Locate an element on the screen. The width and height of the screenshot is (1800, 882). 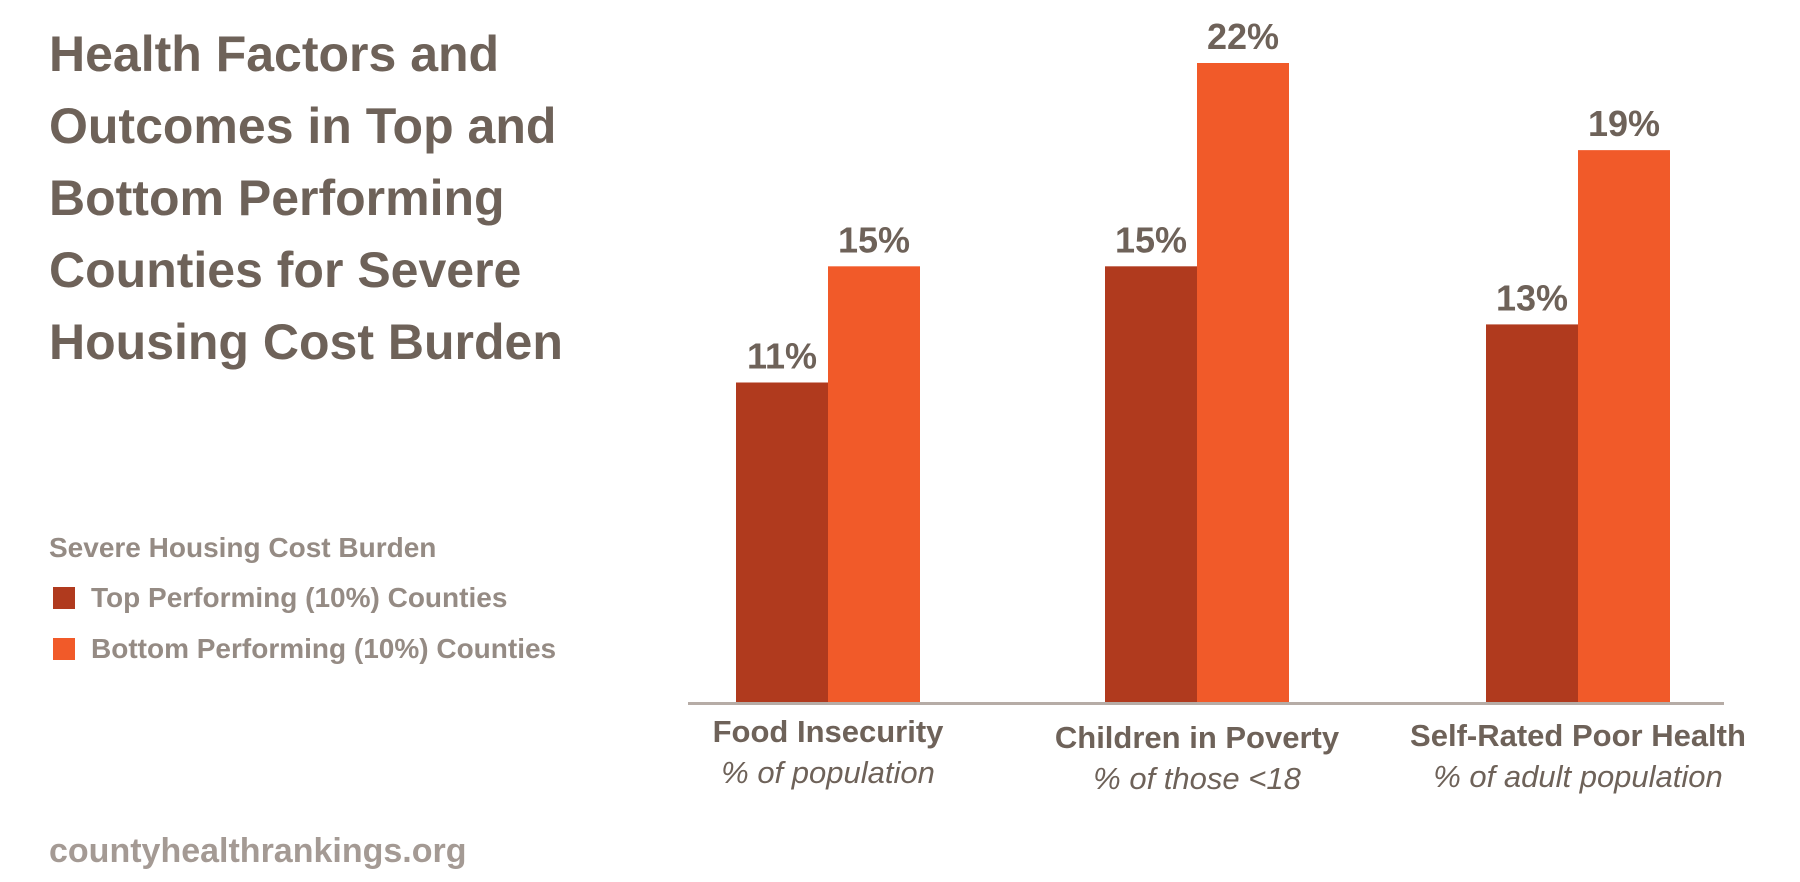
legend-item-top: Top Performing (10%) Counties is located at coordinates (329, 598).